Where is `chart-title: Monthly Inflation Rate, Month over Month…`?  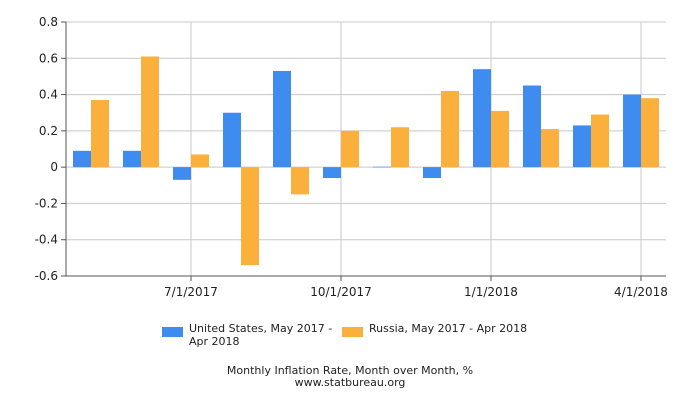 chart-title: Monthly Inflation Rate, Month over Month… is located at coordinates (350, 370).